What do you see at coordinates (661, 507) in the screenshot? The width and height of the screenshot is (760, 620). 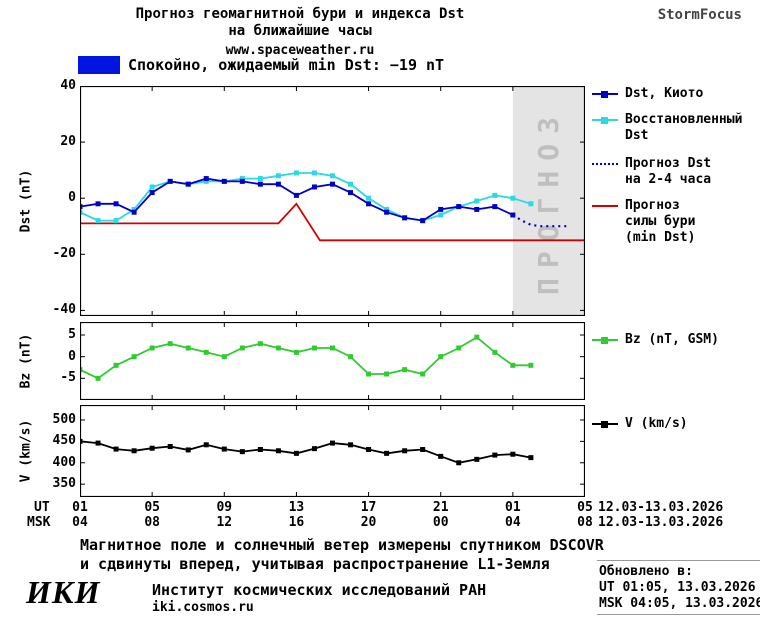 I see `ut-date-range: 12.03-13.03.2026` at bounding box center [661, 507].